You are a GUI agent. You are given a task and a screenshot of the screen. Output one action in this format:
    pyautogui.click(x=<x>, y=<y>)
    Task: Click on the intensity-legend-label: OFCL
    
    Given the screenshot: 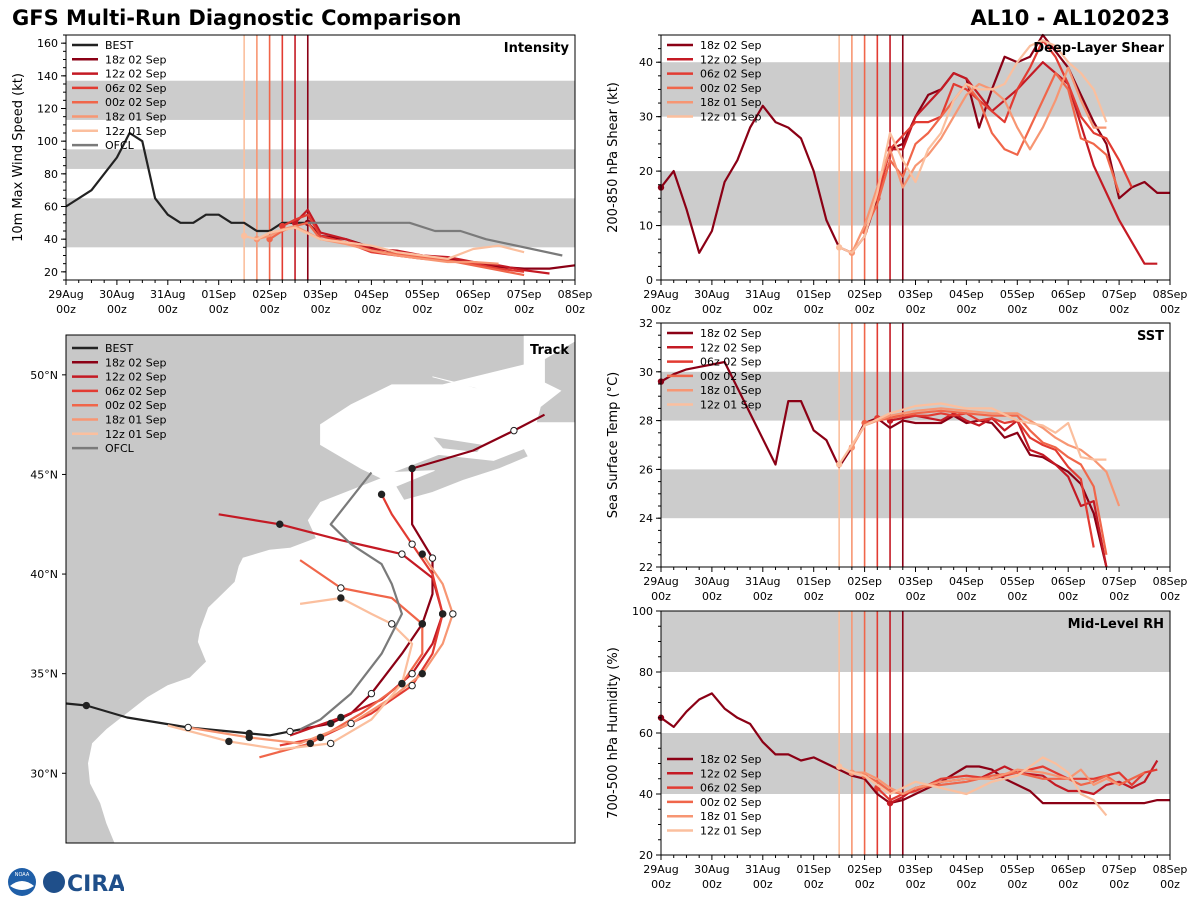 What is the action you would take?
    pyautogui.click(x=120, y=145)
    